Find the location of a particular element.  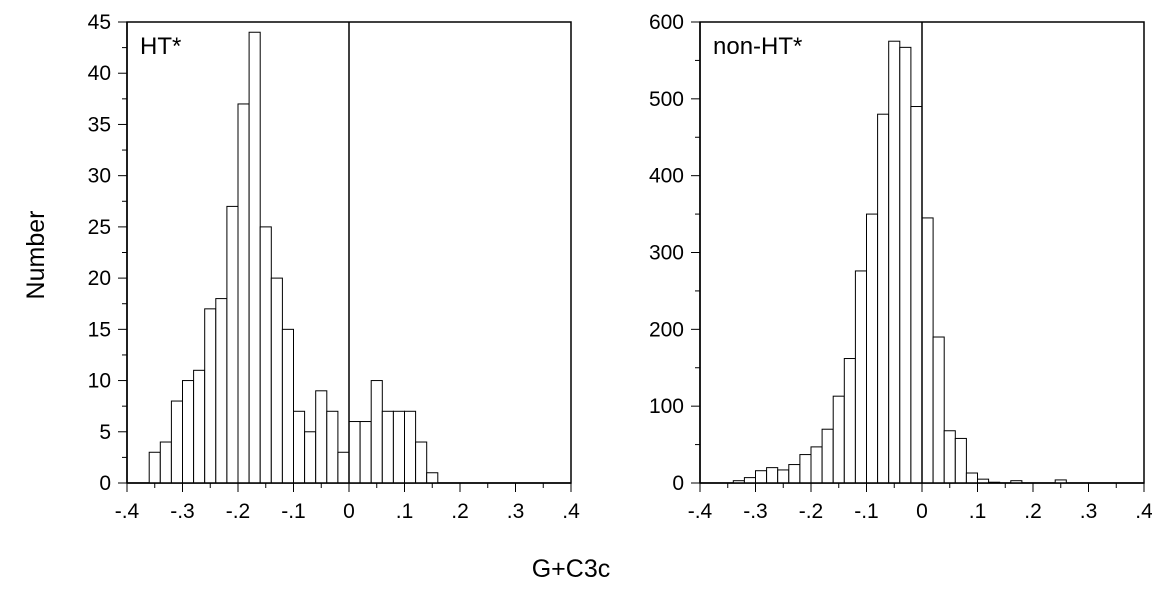

y-tick-label: 15 is located at coordinates (99, 329).